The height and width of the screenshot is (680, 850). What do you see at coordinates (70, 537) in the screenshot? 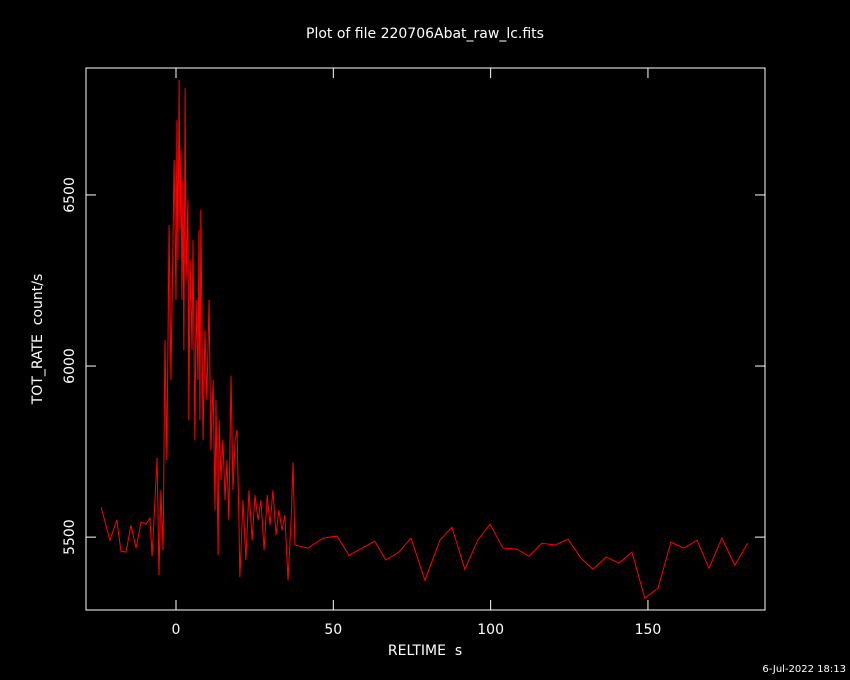
I see `y-tick-label: 5500` at bounding box center [70, 537].